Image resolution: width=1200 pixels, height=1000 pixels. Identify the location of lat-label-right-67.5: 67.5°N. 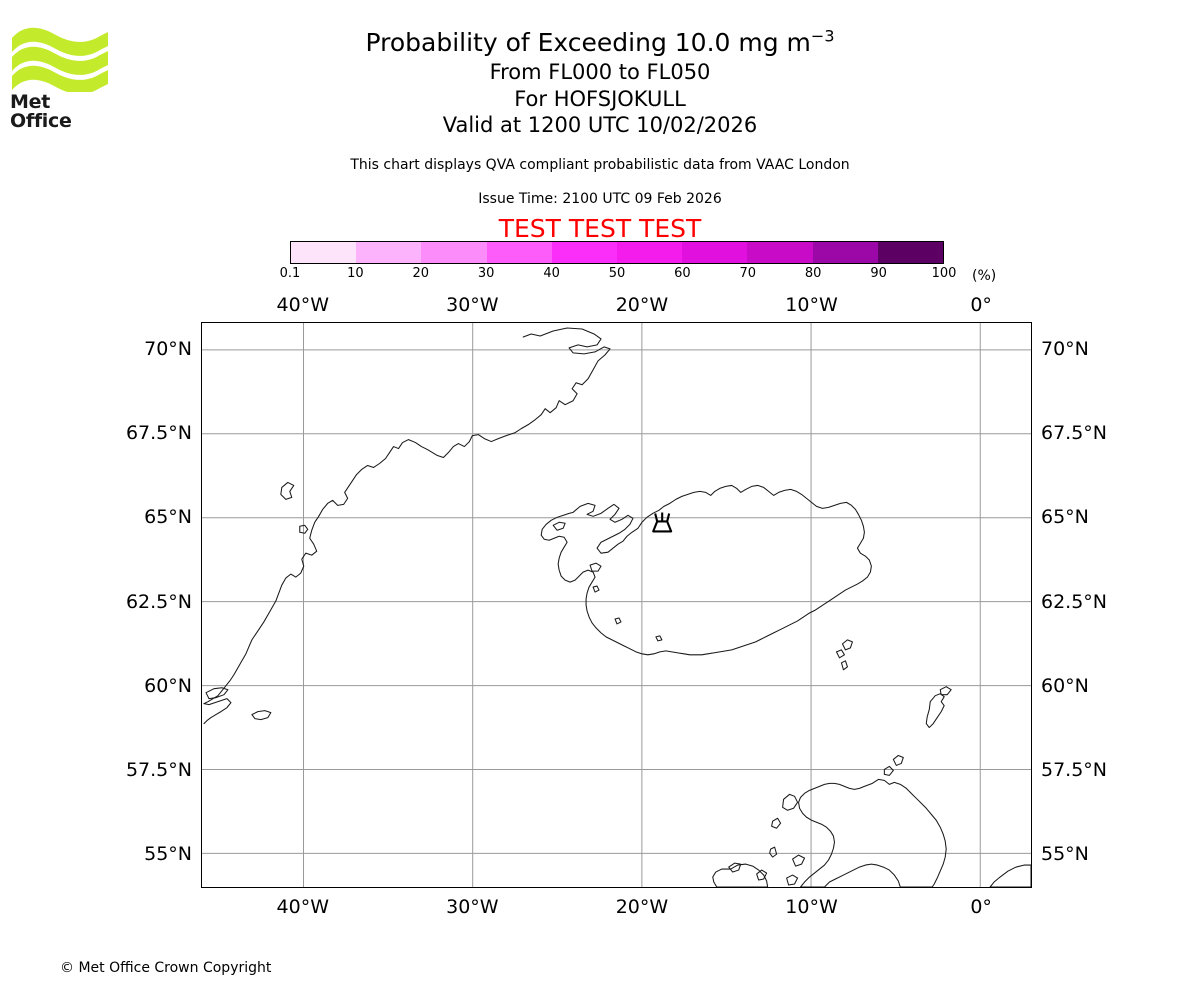
(1074, 433).